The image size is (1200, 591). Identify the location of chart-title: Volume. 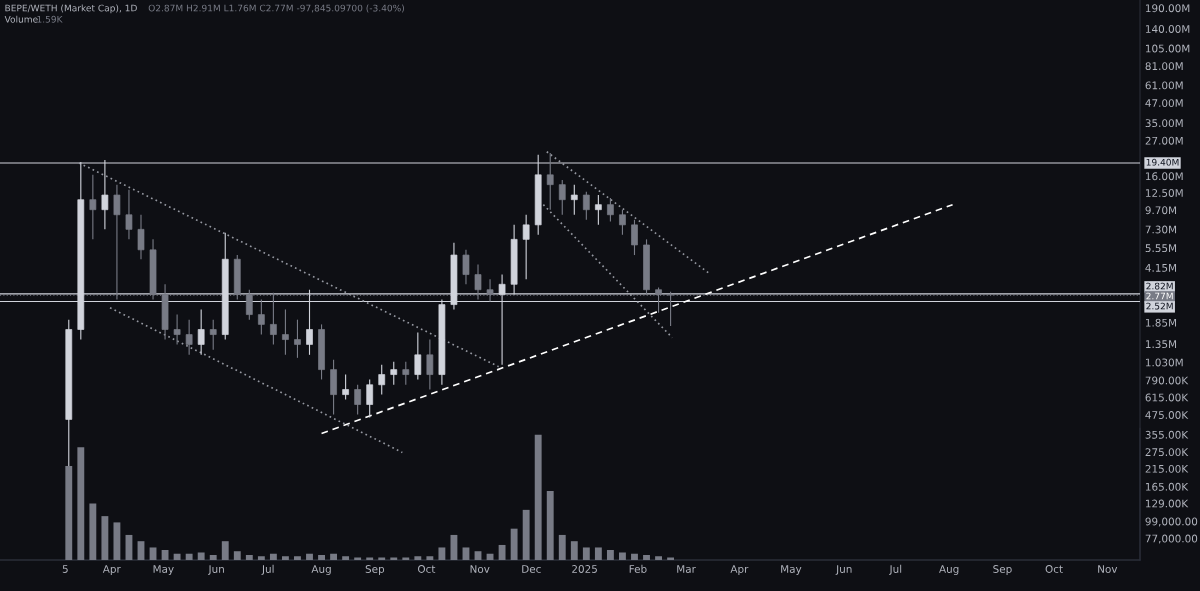
(21, 19).